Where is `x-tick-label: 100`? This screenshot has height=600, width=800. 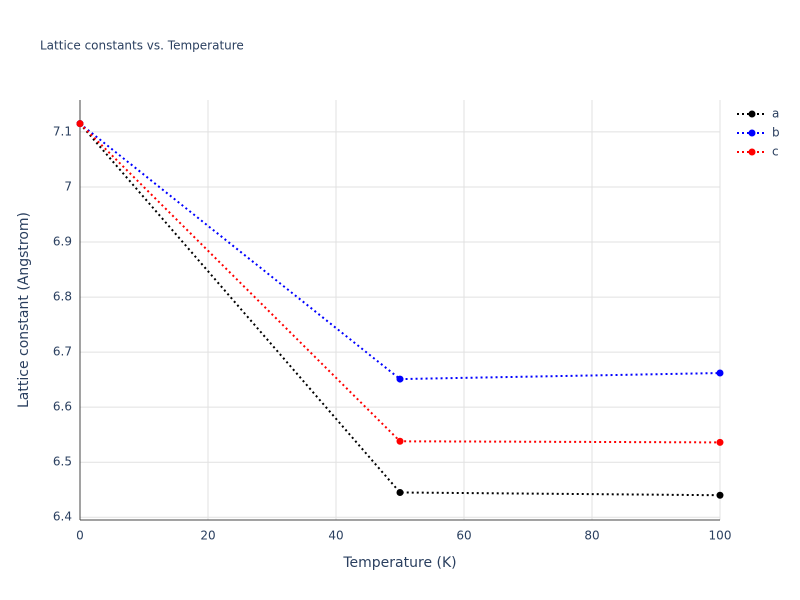
x-tick-label: 100 is located at coordinates (720, 536).